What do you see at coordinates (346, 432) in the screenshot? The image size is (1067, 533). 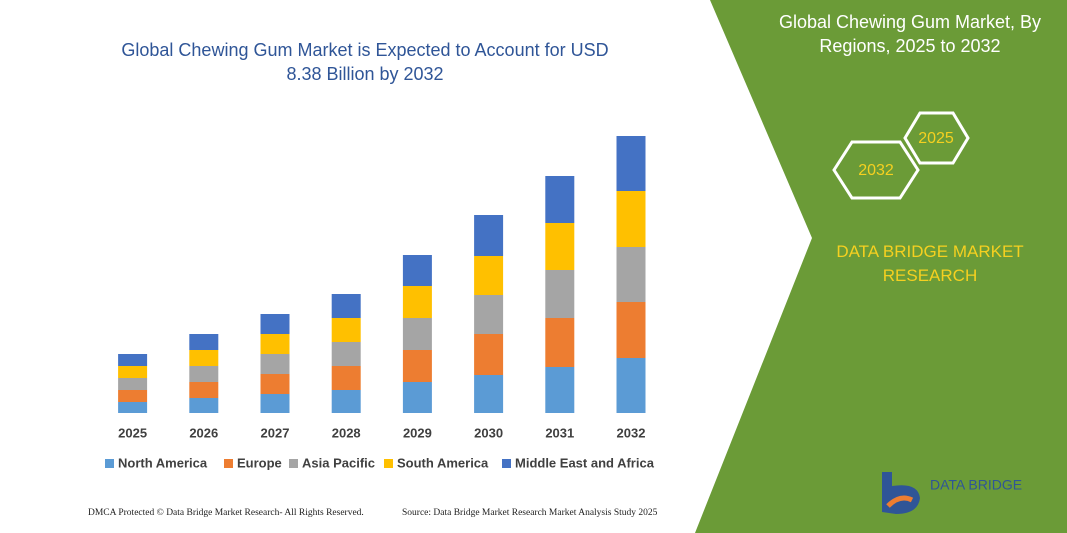 I see `x-tick-label: 2028` at bounding box center [346, 432].